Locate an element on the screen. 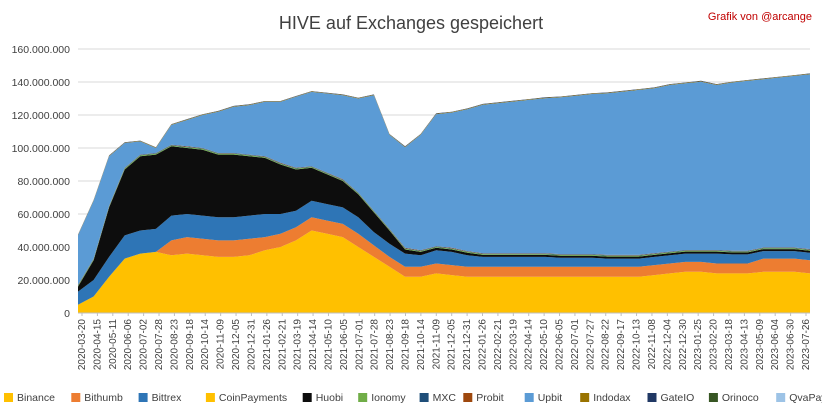 The height and width of the screenshot is (417, 822). legend-label-mxc: MXC is located at coordinates (445, 398).